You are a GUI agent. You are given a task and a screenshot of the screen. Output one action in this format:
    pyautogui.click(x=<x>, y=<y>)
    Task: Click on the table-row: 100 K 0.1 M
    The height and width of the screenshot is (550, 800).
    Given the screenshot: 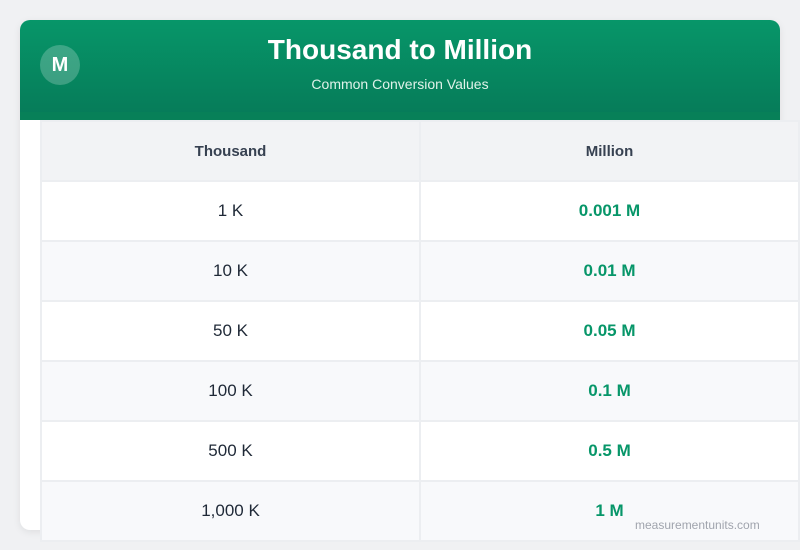 What is the action you would take?
    pyautogui.click(x=419, y=391)
    